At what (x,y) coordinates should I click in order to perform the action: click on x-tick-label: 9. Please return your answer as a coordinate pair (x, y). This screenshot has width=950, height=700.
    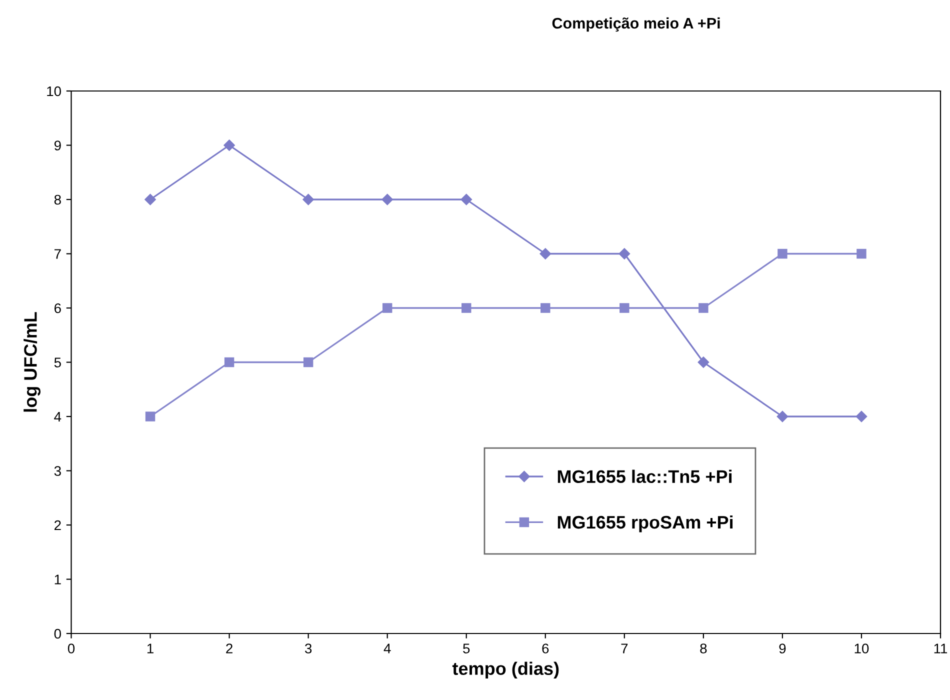
    Looking at the image, I should click on (782, 649).